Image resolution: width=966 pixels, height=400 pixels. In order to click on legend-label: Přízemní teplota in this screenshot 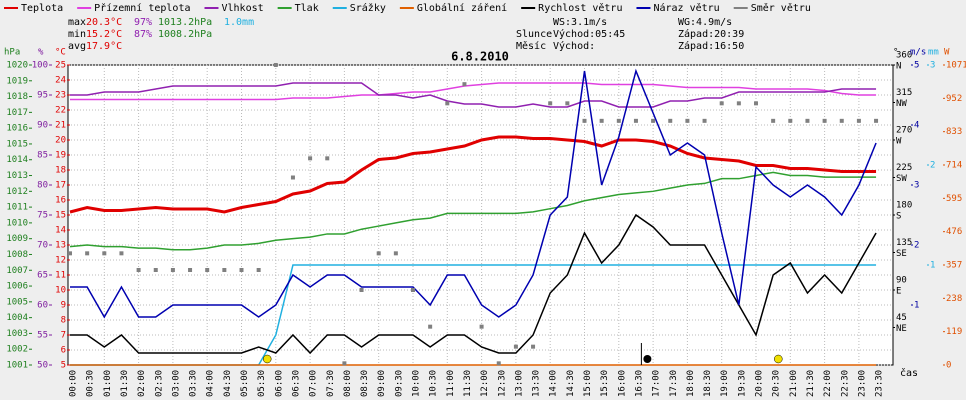, I will do `click(142, 8)`.